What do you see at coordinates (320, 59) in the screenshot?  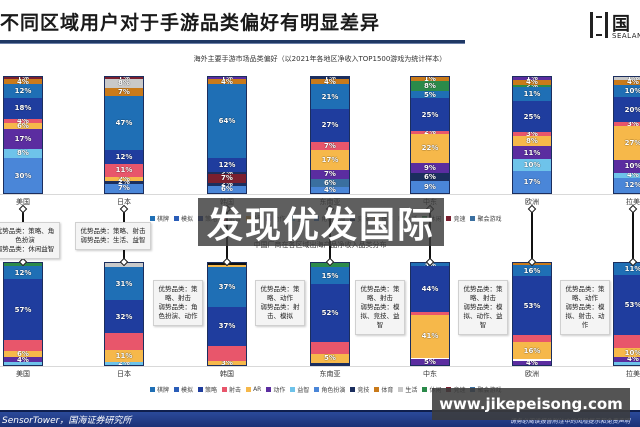 I see `chart1-title: 海外主要手游市场品类偏好（以2021年各地区净收入TOP1500游戏为统计样本）` at bounding box center [320, 59].